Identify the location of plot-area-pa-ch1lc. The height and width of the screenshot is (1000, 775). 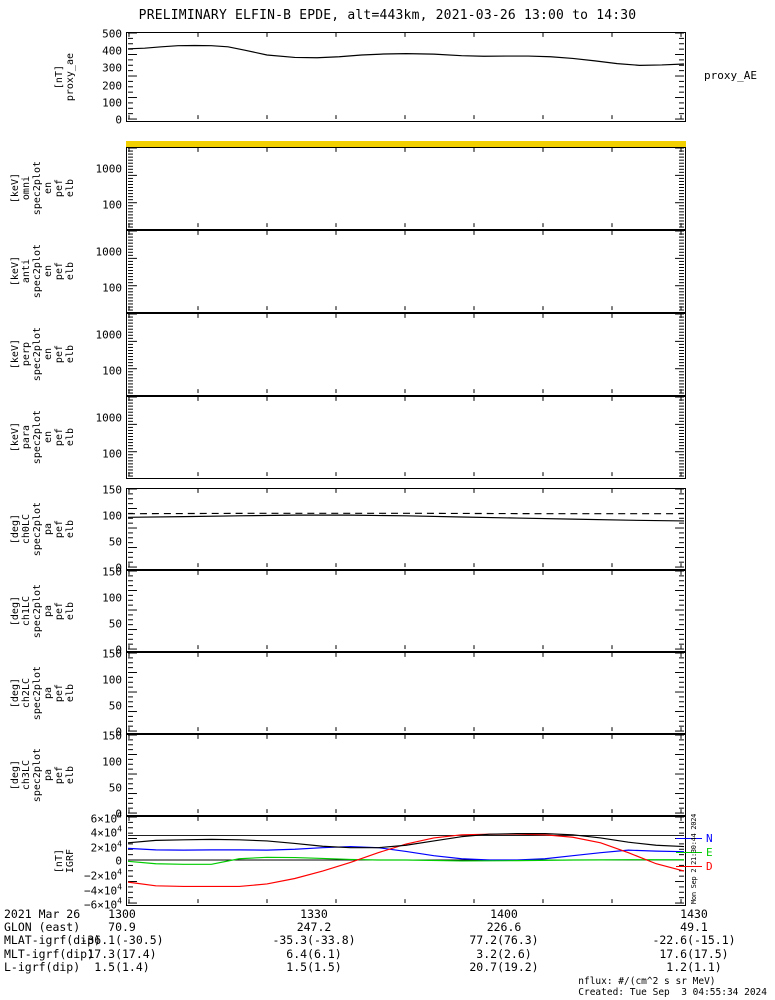
(406, 611).